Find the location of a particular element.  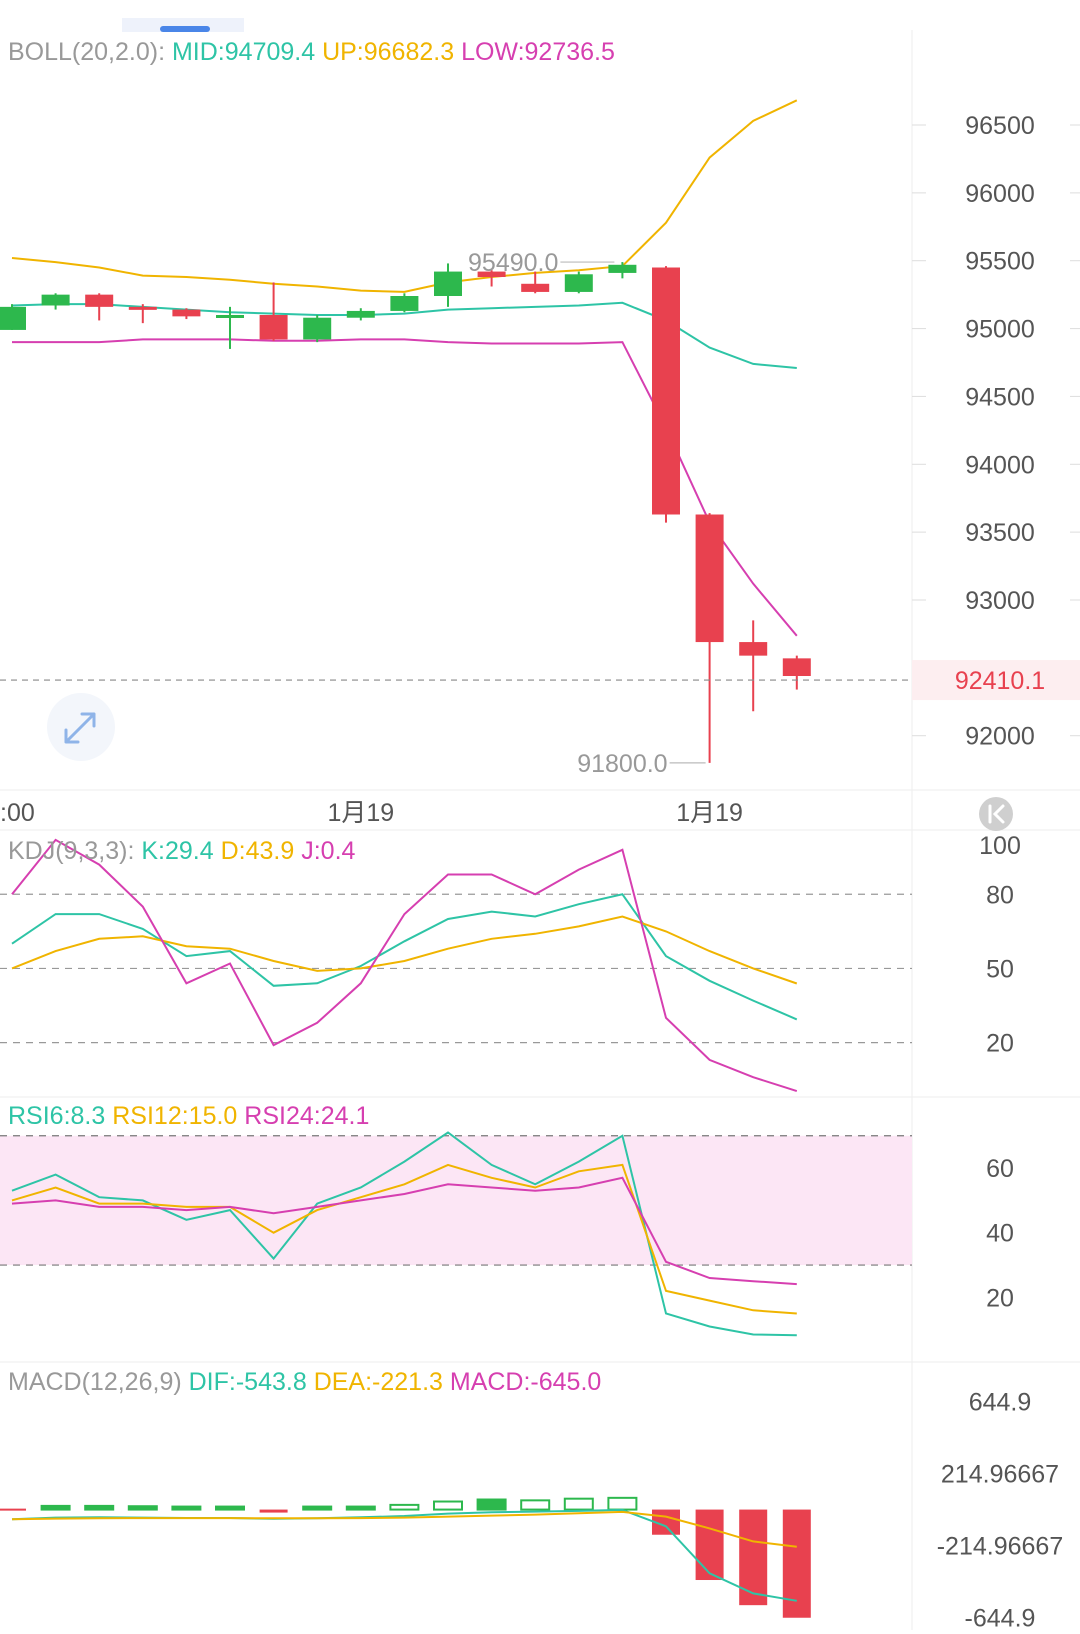

macd-upper-line is located at coordinates (404, 1529).